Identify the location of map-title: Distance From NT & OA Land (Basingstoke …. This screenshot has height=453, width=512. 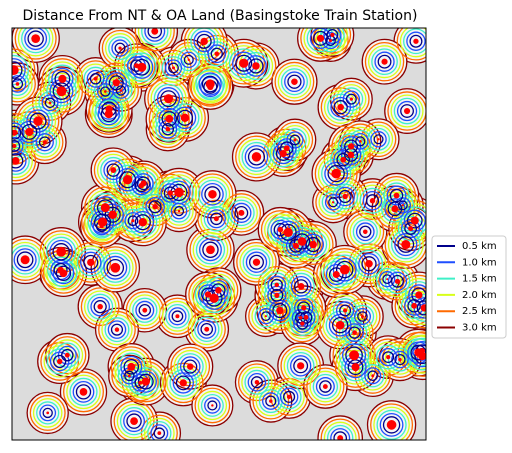
(220, 16).